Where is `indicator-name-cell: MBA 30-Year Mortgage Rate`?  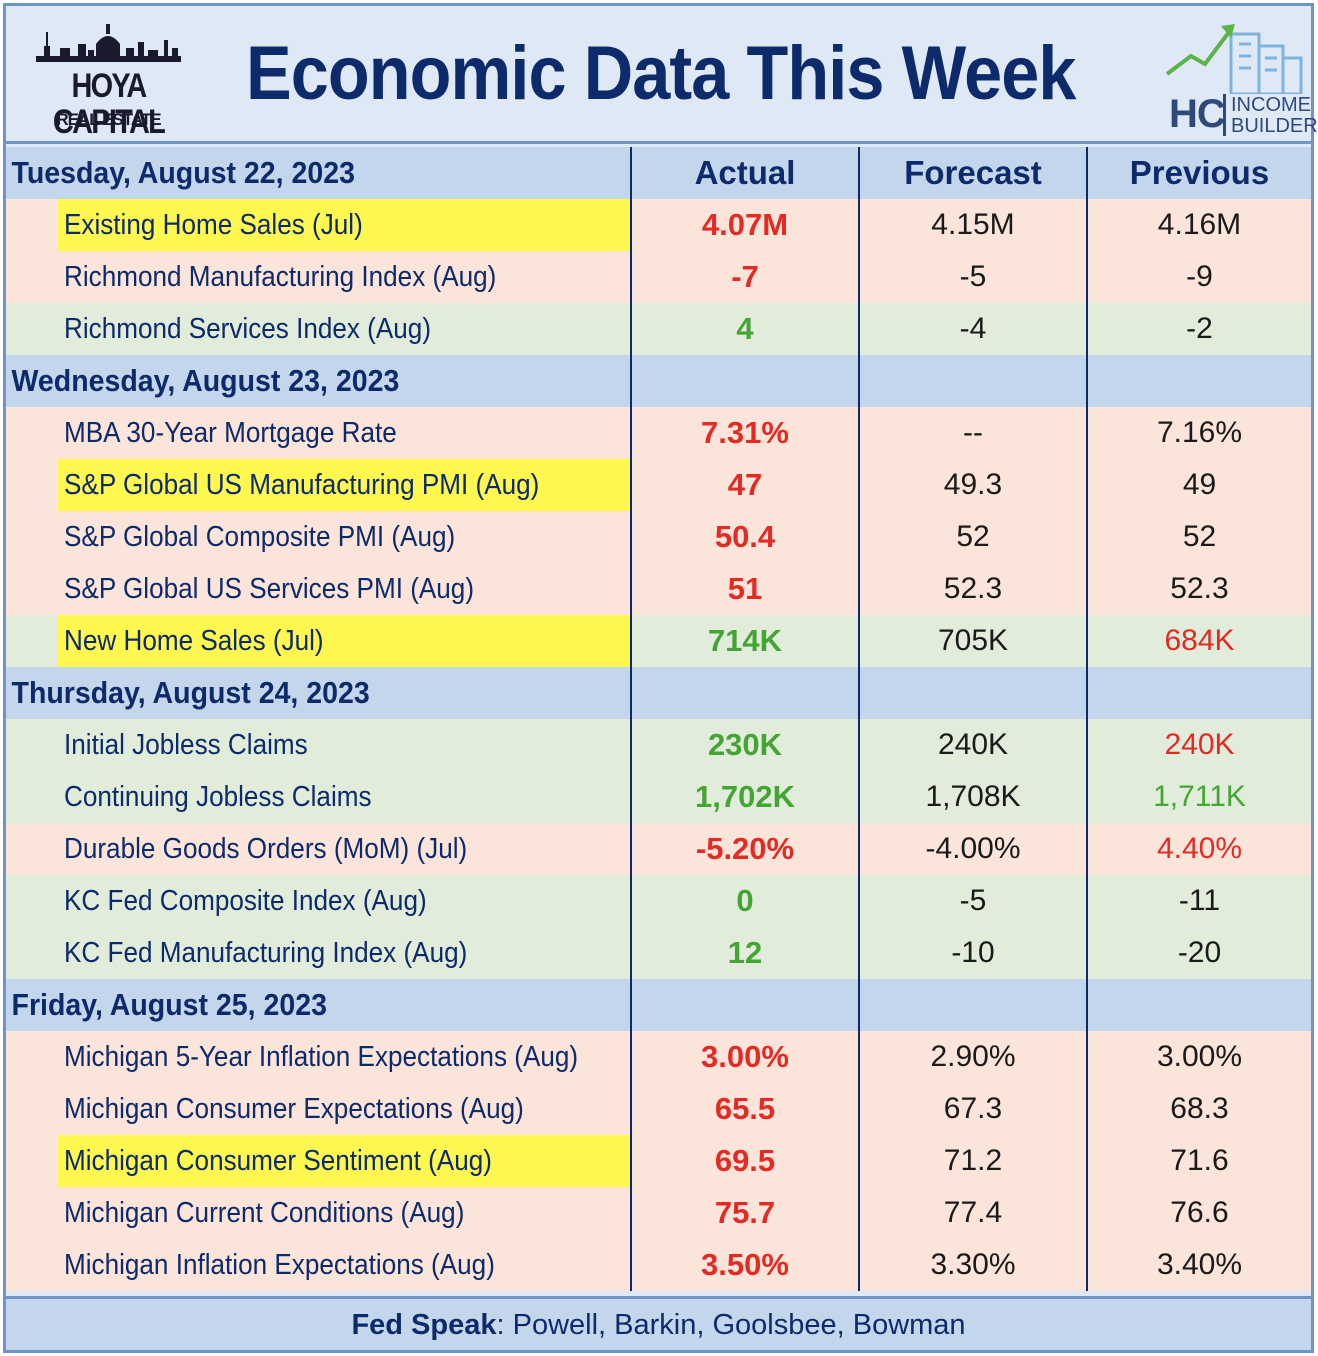
indicator-name-cell: MBA 30-Year Mortgage Rate is located at coordinates (318, 433).